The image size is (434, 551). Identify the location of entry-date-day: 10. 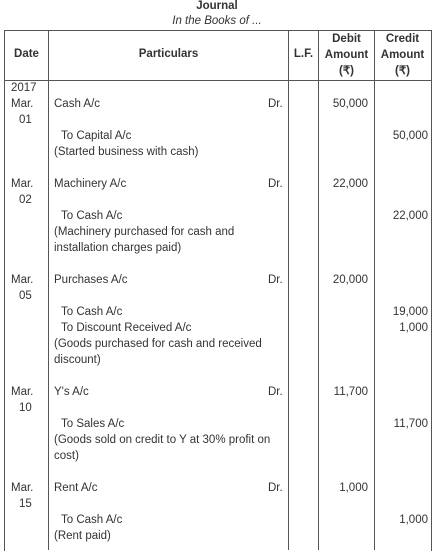
(25, 408).